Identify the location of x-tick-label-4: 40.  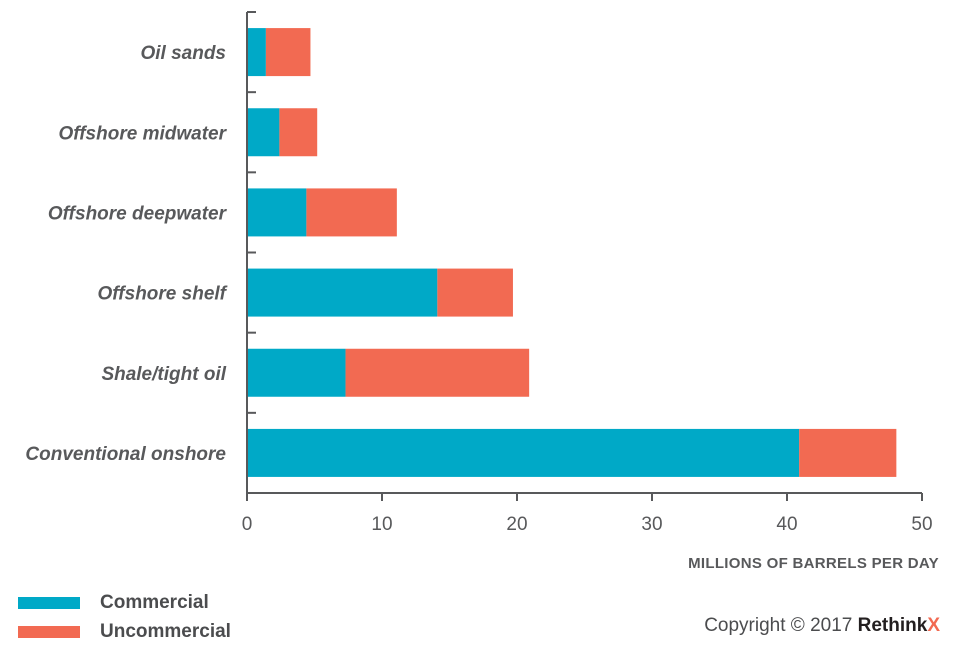
(786, 524).